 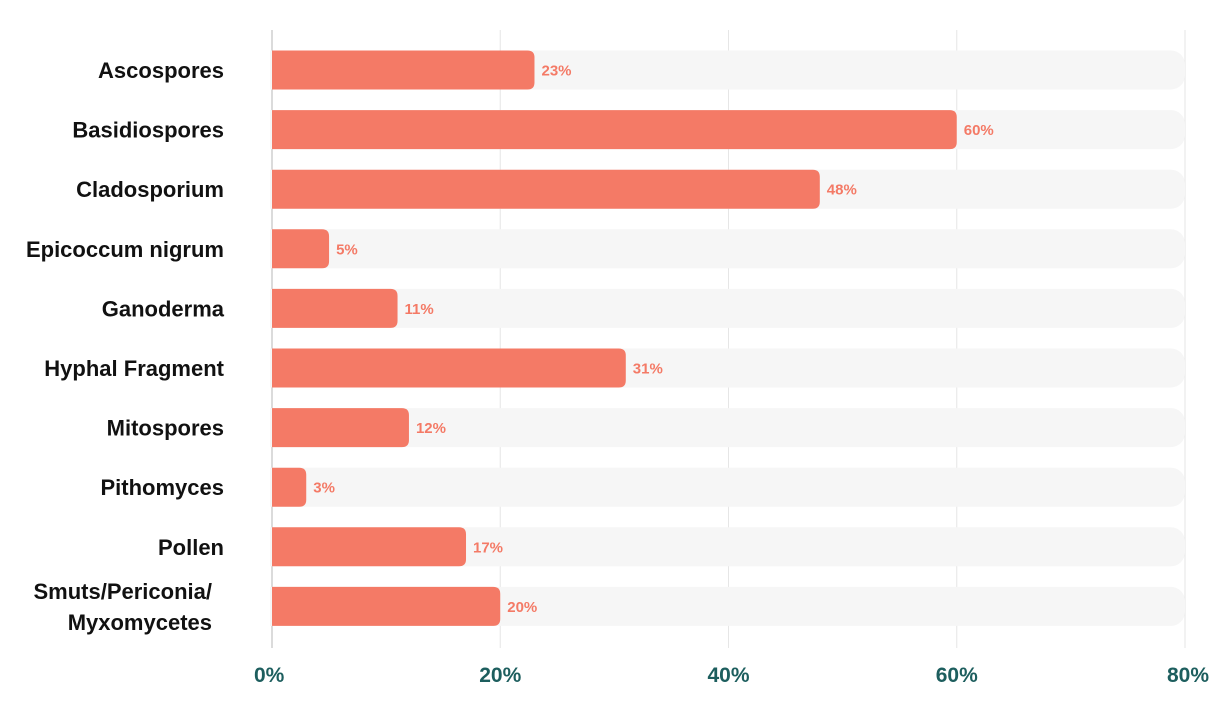 I want to click on category-label: Ascospores, so click(x=161, y=70).